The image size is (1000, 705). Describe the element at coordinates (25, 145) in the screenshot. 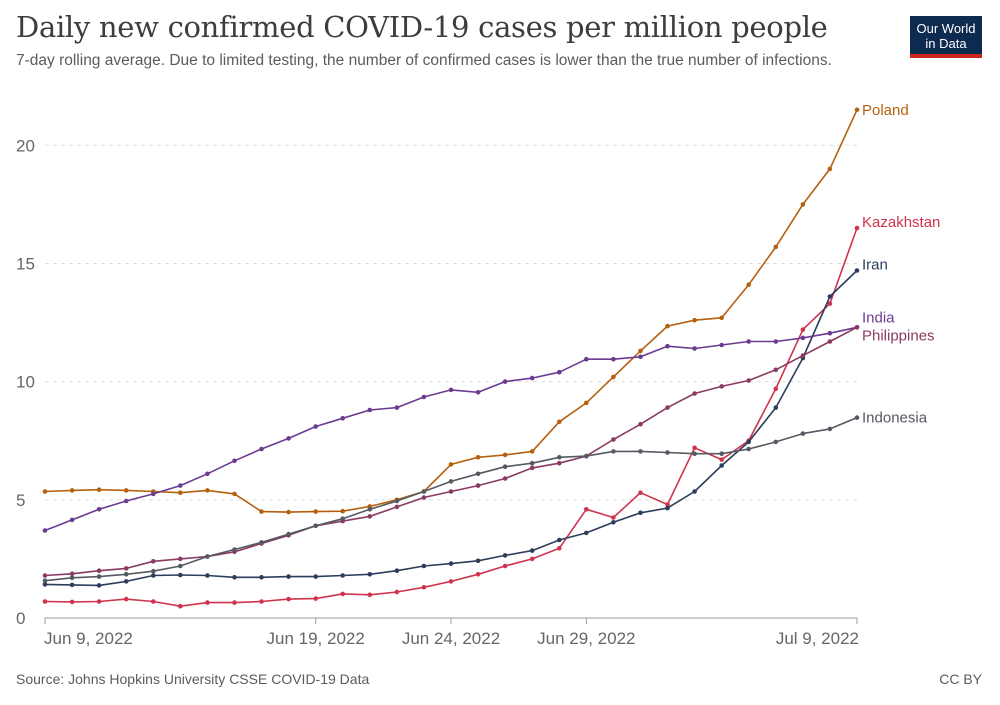

I see `y-tick-label: 20` at that location.